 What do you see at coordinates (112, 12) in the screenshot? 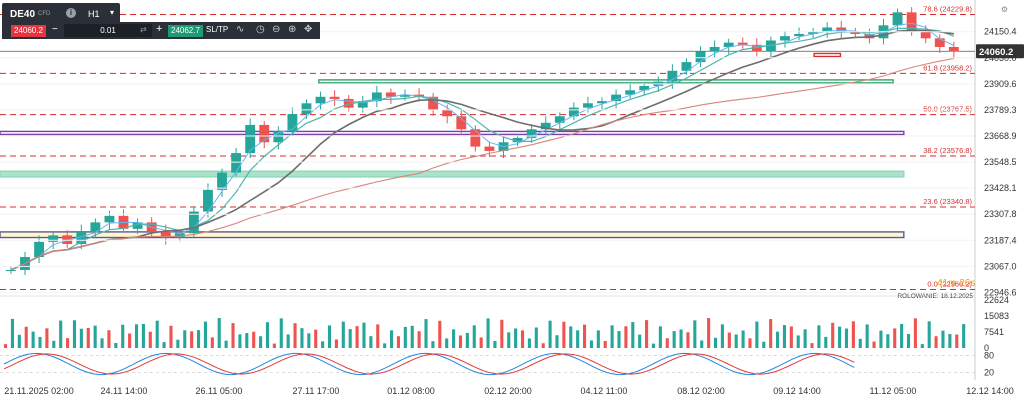
I see `chevron-down-icon: ▾` at bounding box center [112, 12].